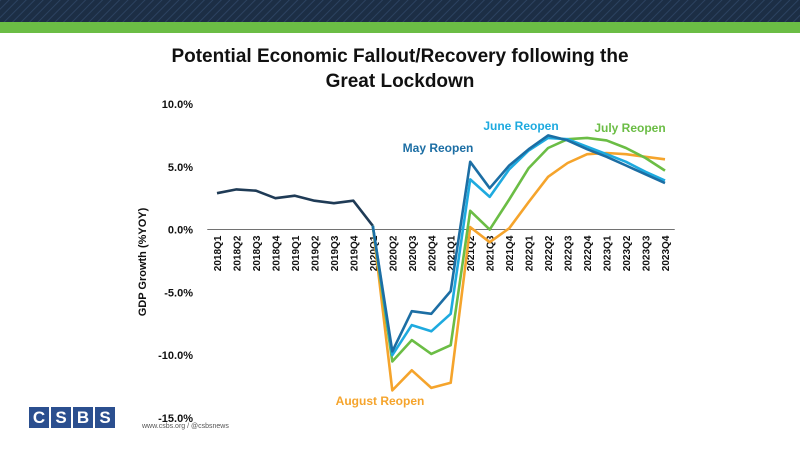  Describe the element at coordinates (175, 356) in the screenshot. I see `y-tick-label: -10.0%` at that location.